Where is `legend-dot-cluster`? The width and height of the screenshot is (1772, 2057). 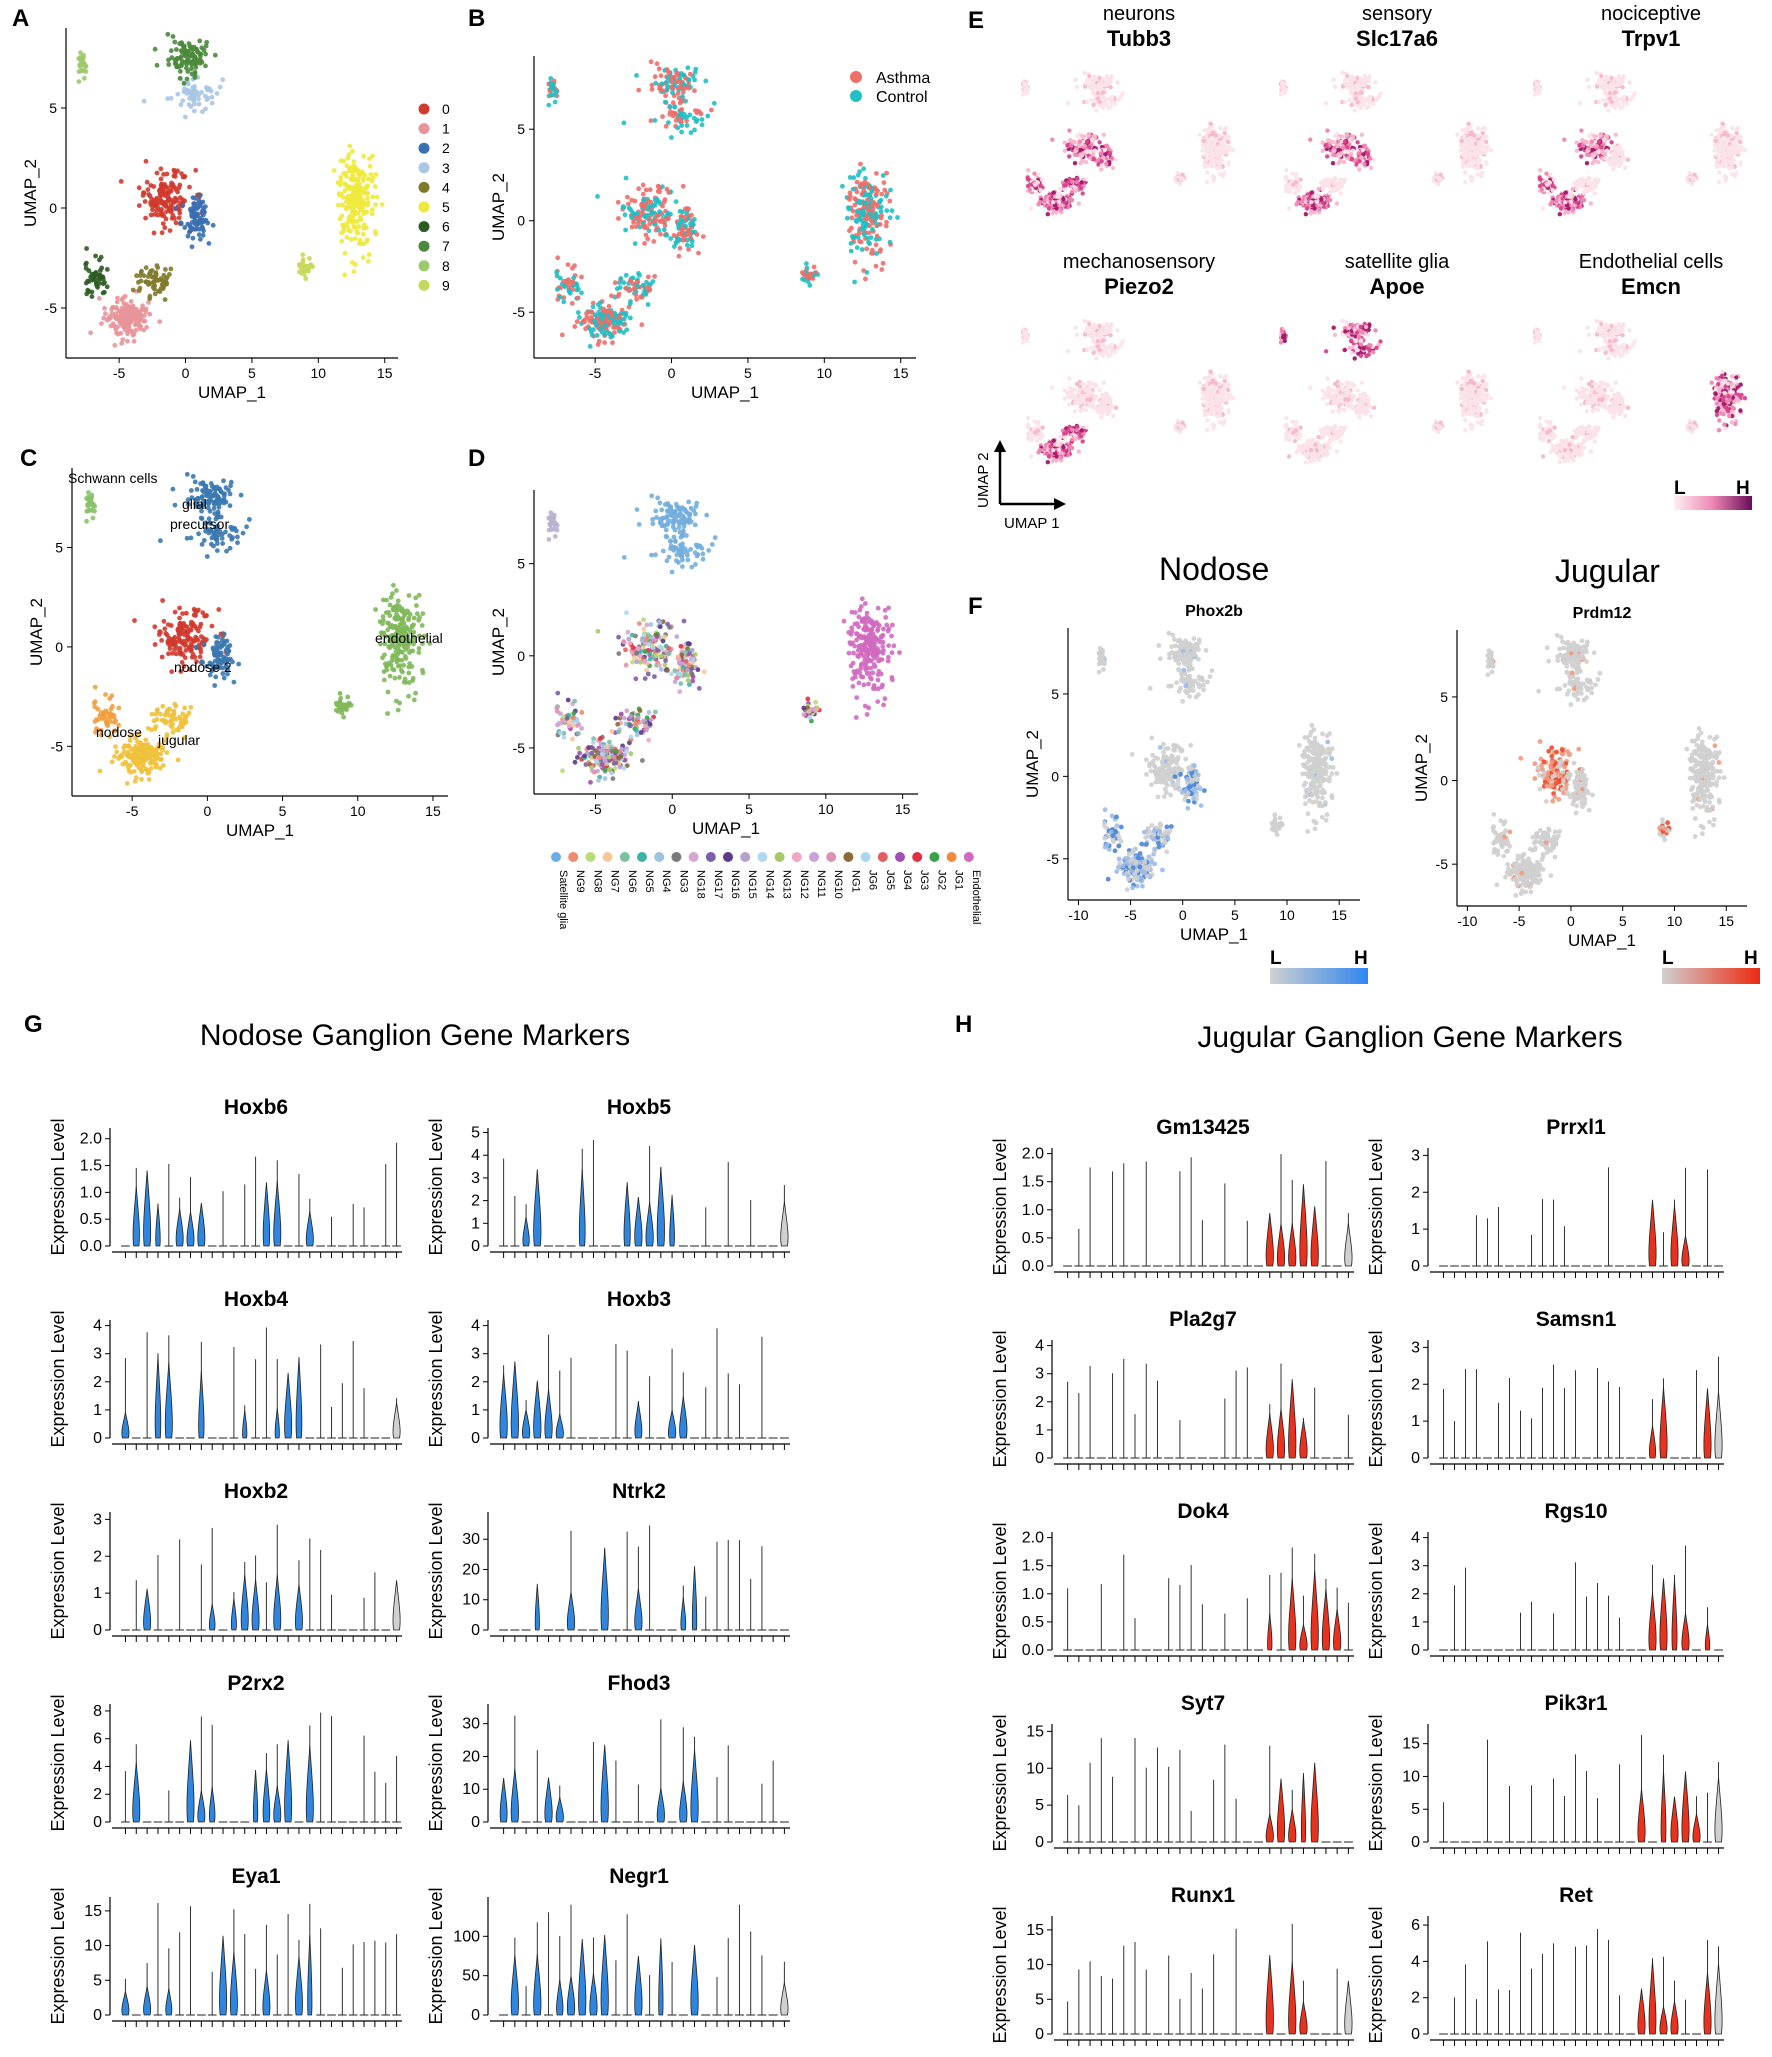 legend-dot-cluster is located at coordinates (424, 227).